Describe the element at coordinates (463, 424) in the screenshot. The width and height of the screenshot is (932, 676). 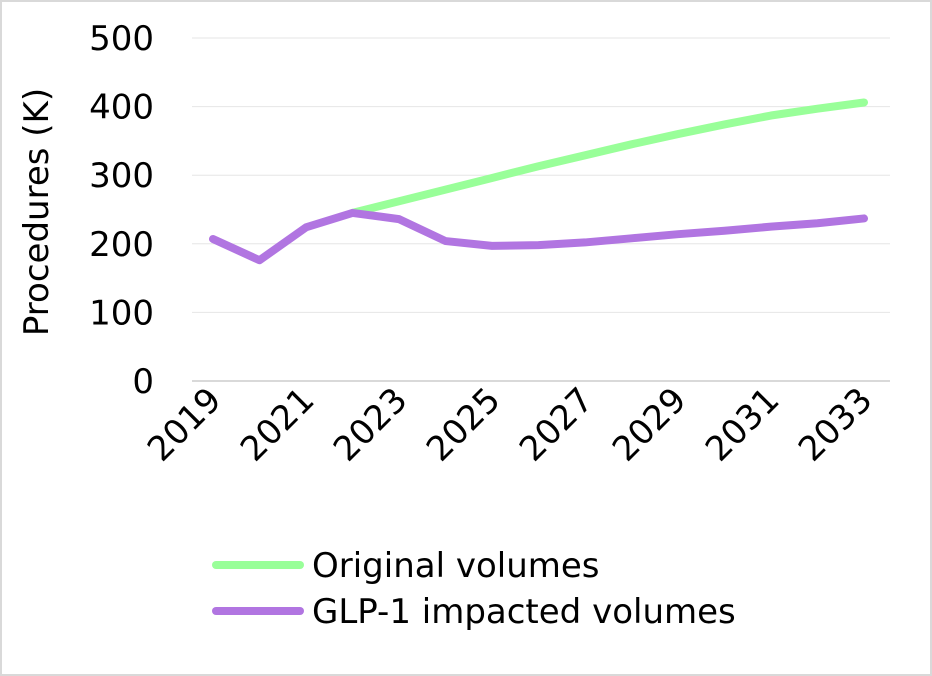
I see `x-tick-label: 2025` at that location.